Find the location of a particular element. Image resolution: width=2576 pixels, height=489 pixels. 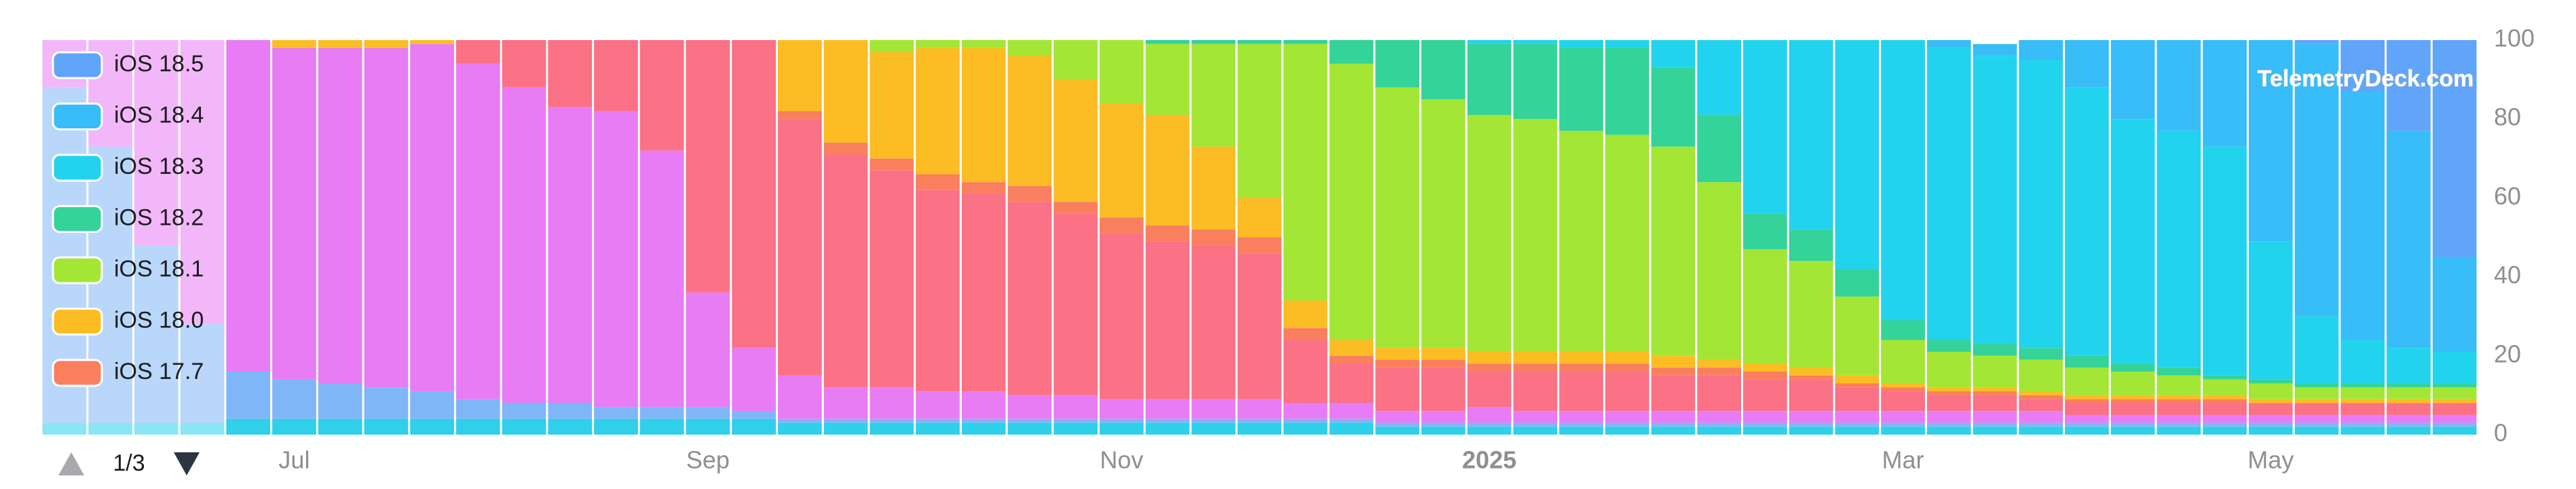

legend-next is located at coordinates (187, 463).